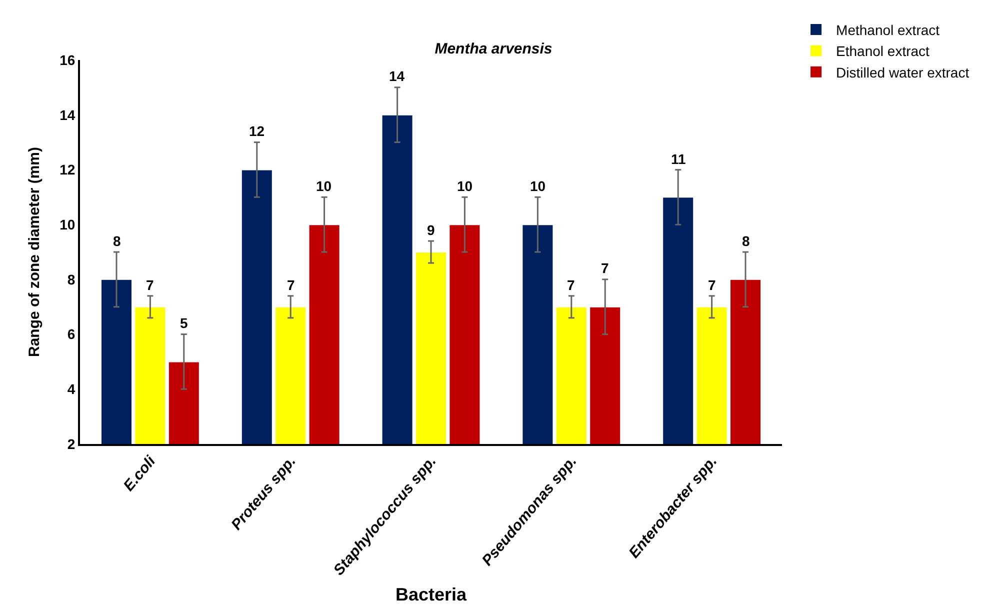  I want to click on legend-label: Distilled water extract, so click(903, 72).